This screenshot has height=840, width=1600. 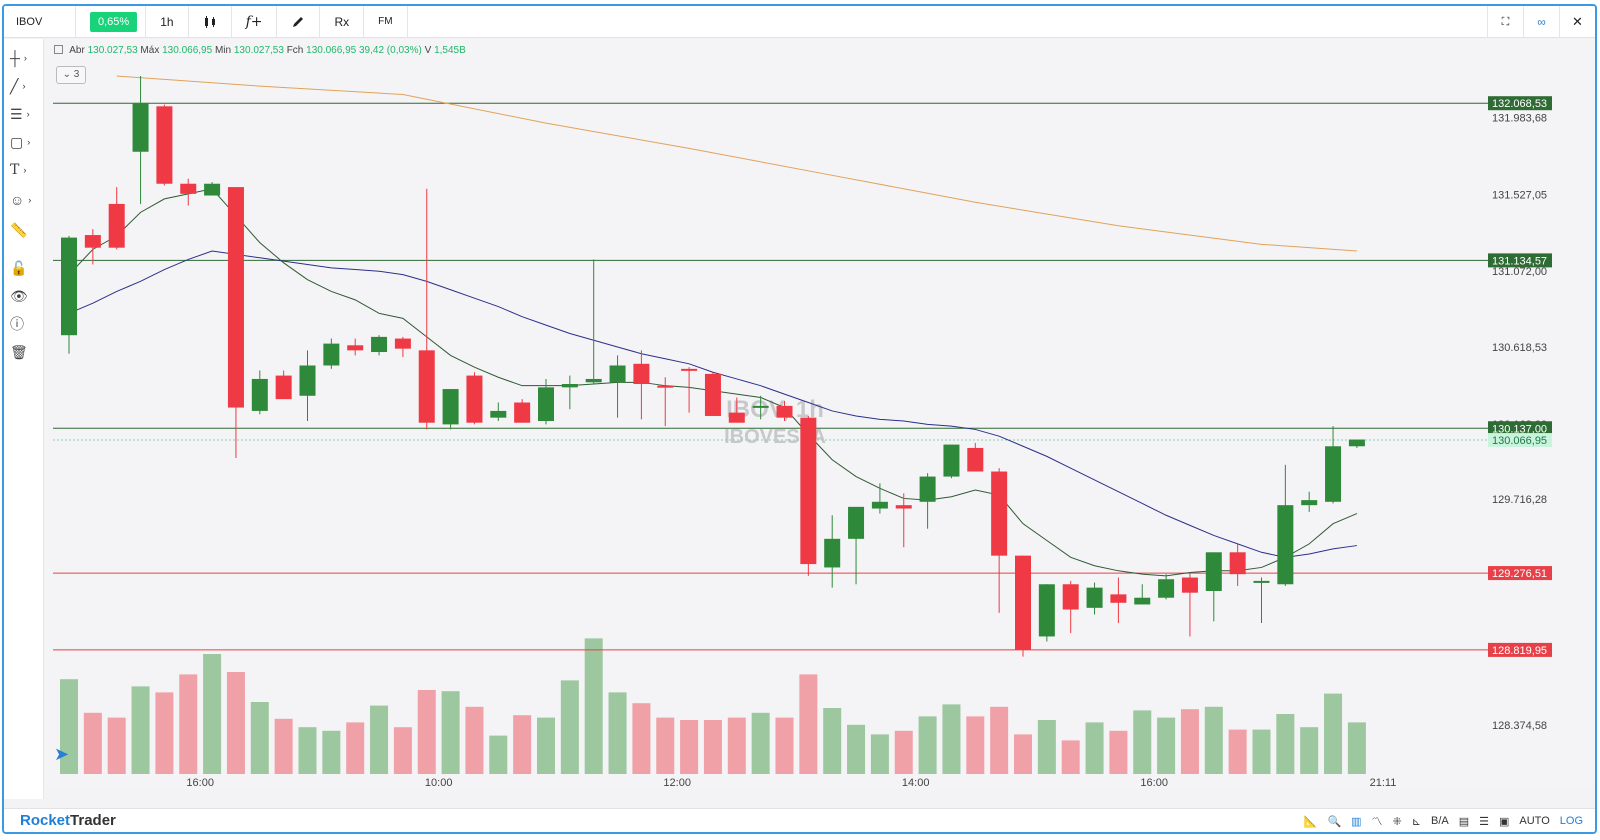 I want to click on trendline-icon: ╱, so click(x=14, y=85).